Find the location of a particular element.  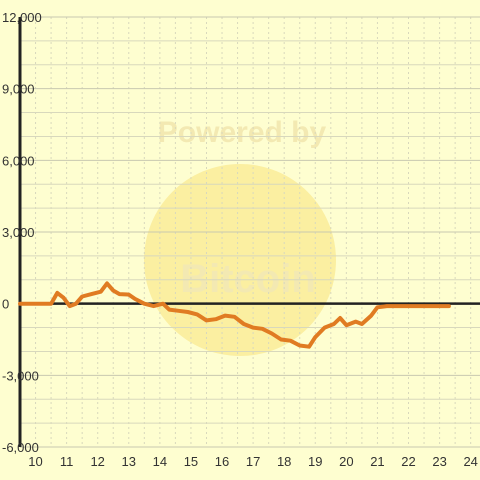

y-tick-label: 12,000 is located at coordinates (22, 17).